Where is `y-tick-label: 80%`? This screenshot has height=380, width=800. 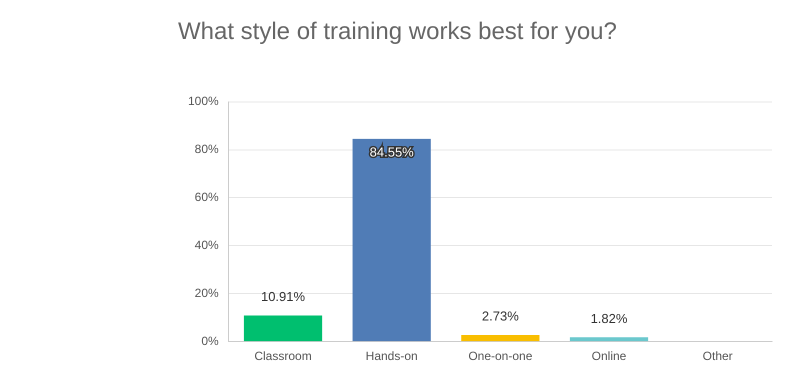
y-tick-label: 80% is located at coordinates (207, 149).